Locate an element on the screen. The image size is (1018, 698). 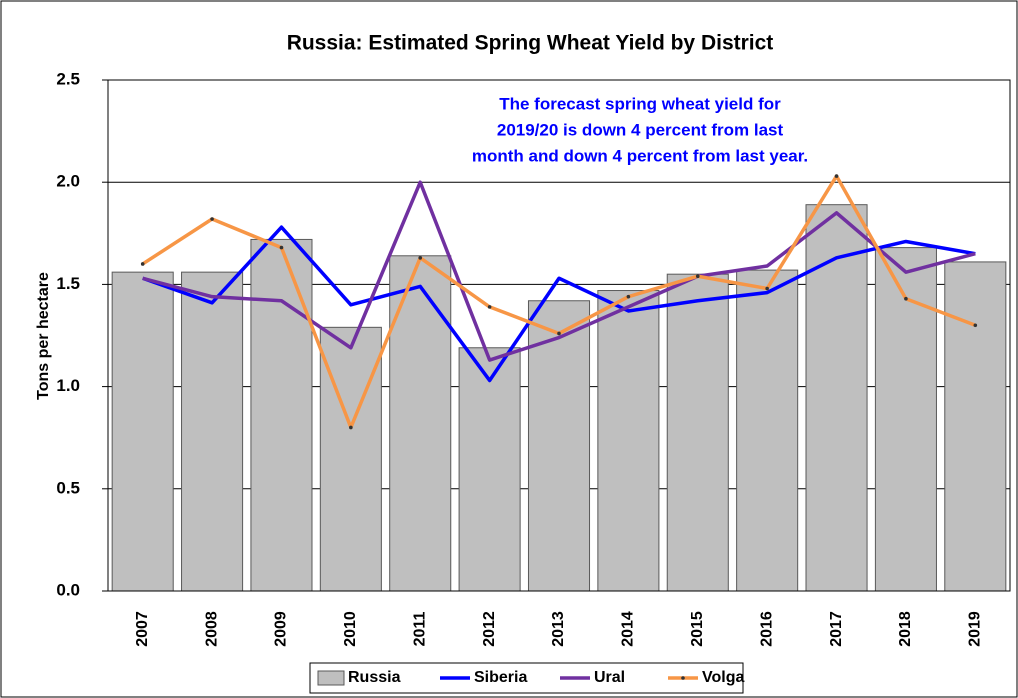
annotation: The forecast spring wheat yield for is located at coordinates (640, 103).